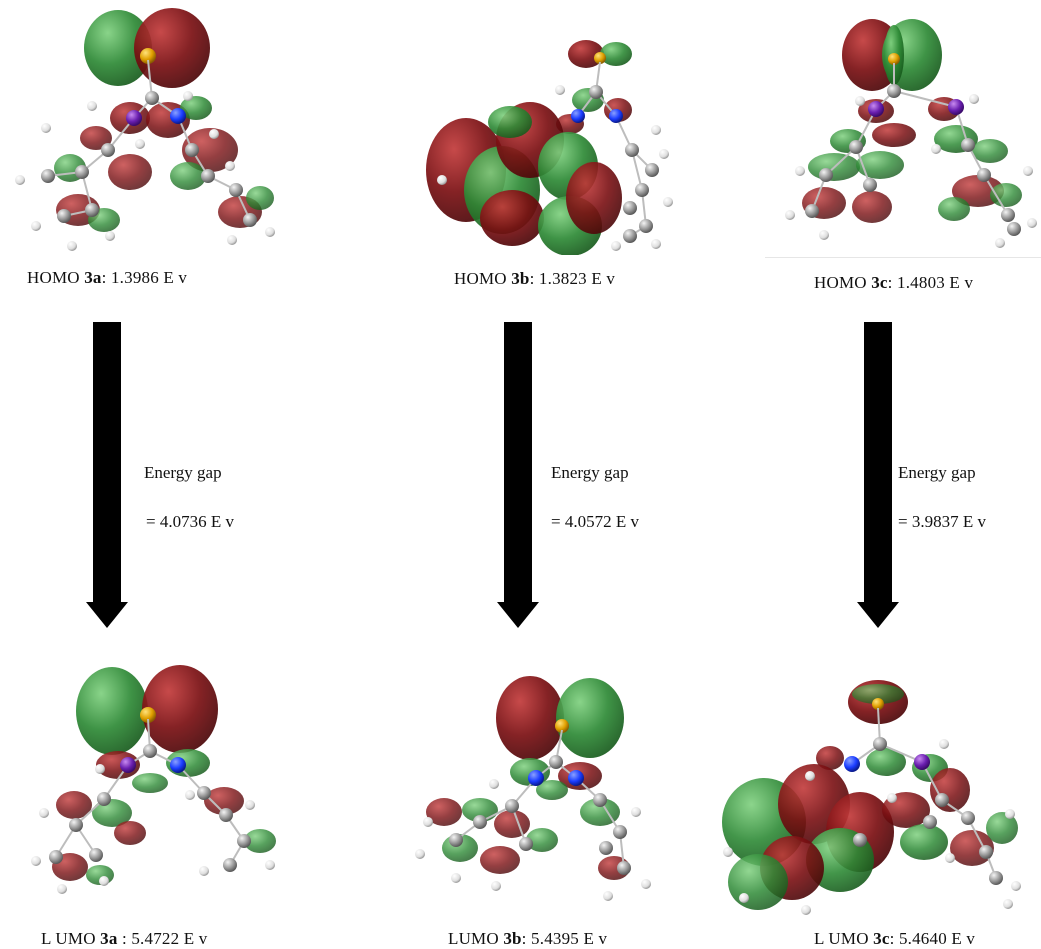  I want to click on energy-gap-3b-value: = 4.0572 E v, so click(595, 521).